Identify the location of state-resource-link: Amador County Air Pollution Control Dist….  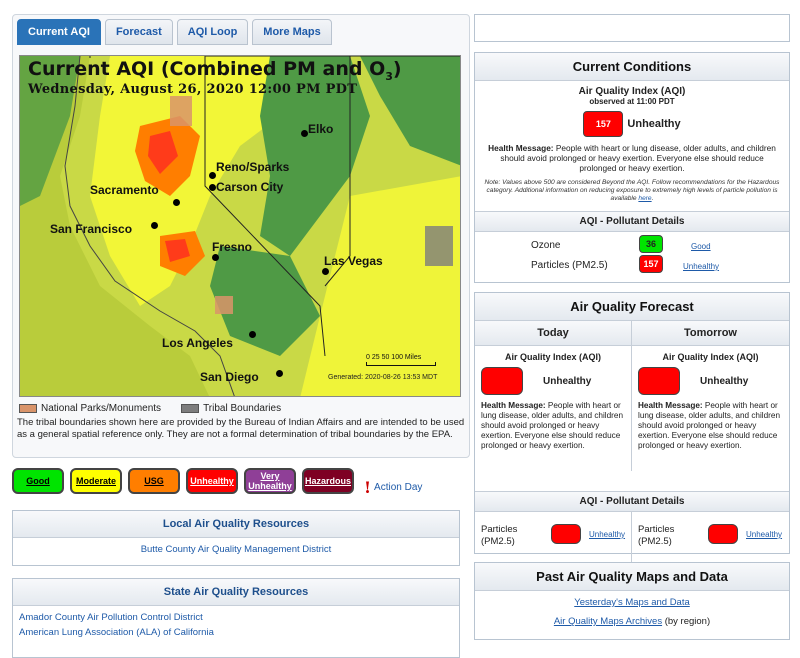
(111, 617).